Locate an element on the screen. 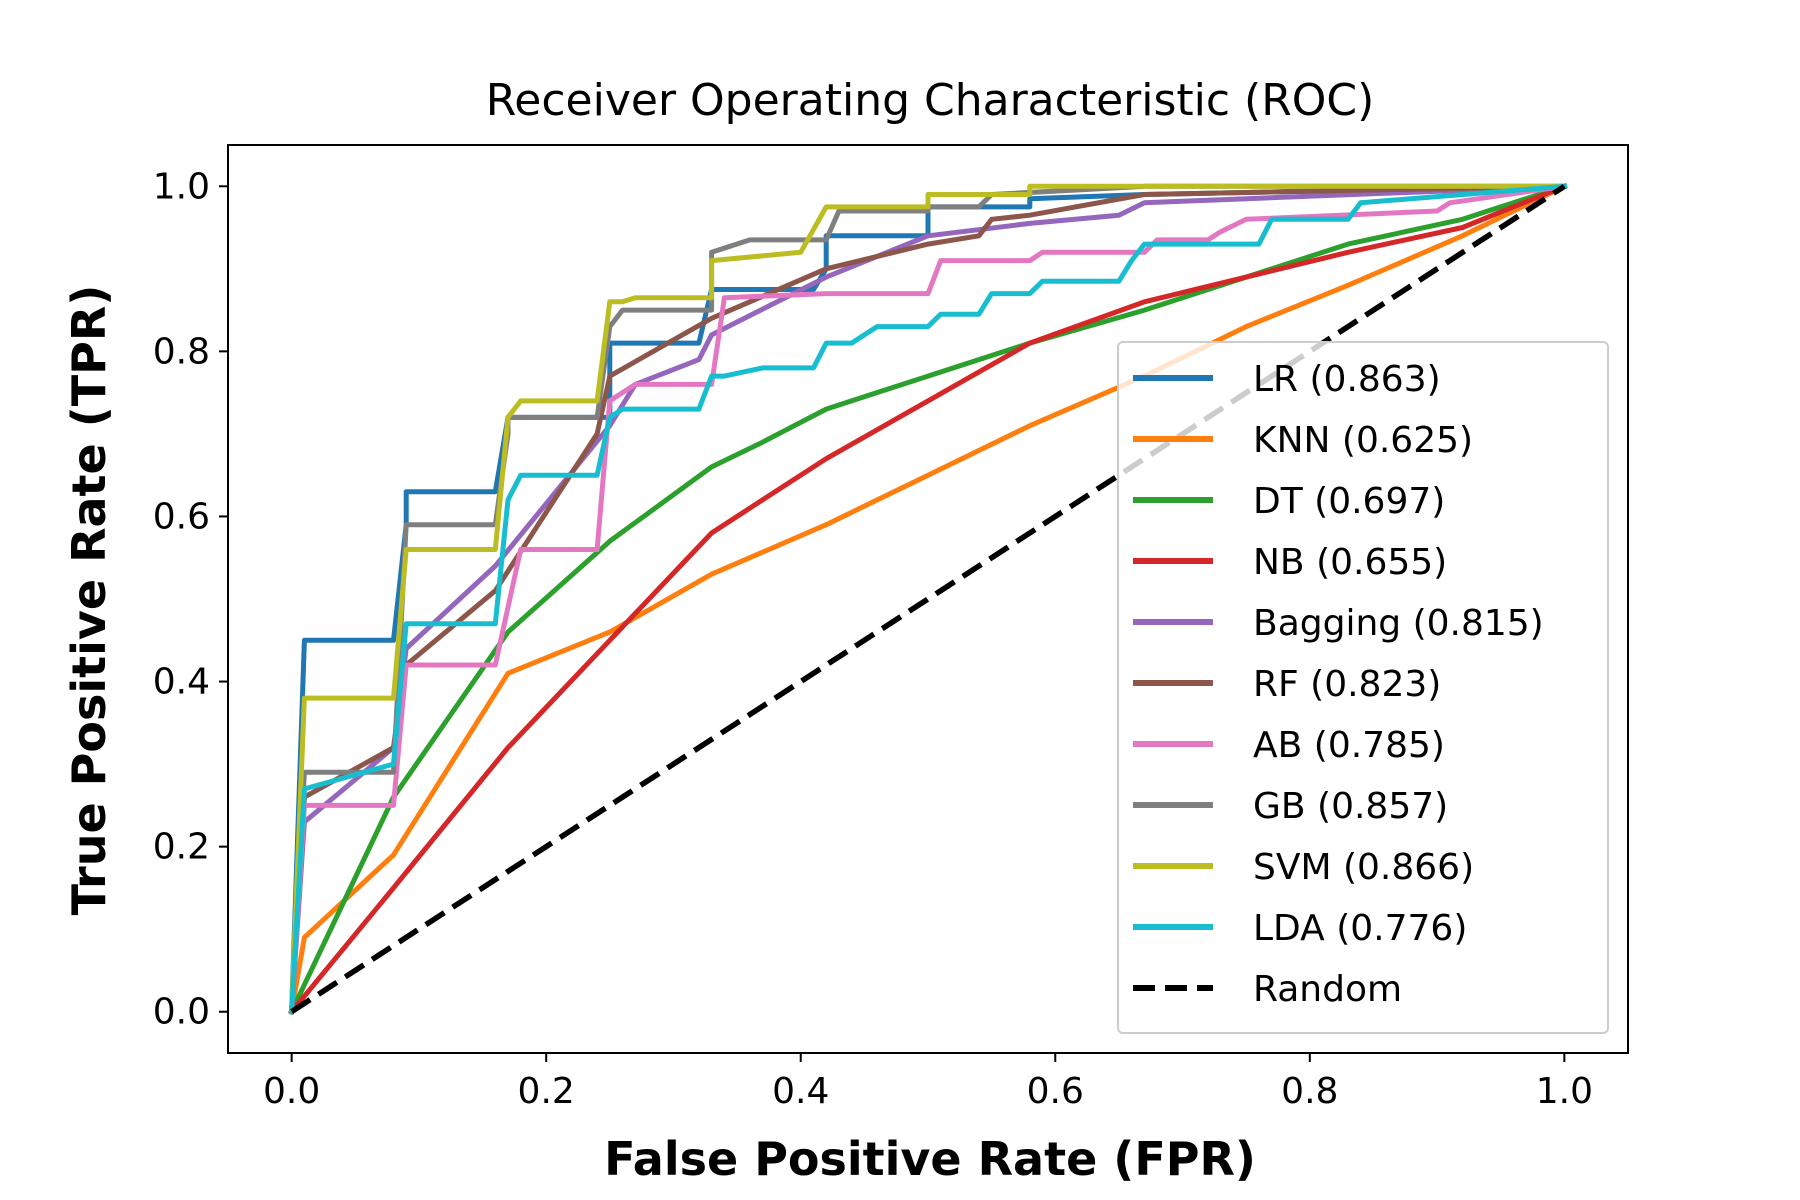 This screenshot has width=1800, height=1200. legend-label-1: LR (0.863) is located at coordinates (1347, 379).